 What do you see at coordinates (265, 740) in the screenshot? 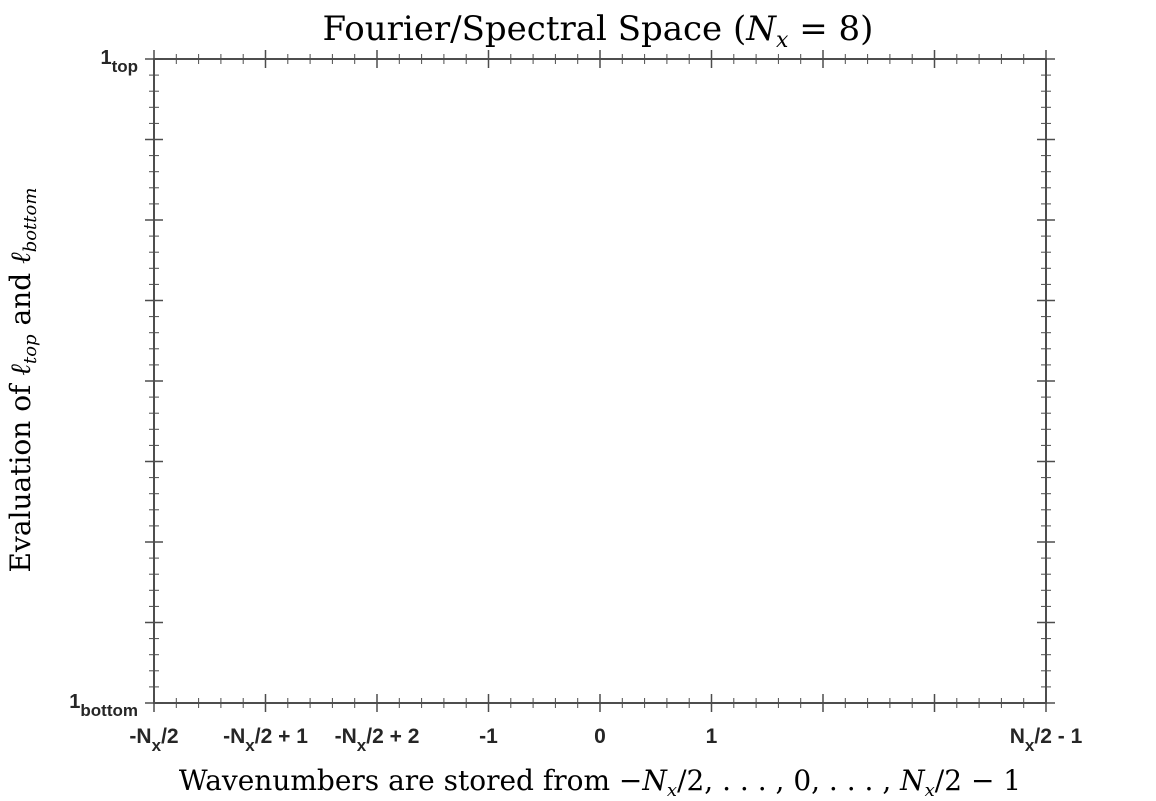
I see `x-tick-label: -Nx/2 + 1` at bounding box center [265, 740].